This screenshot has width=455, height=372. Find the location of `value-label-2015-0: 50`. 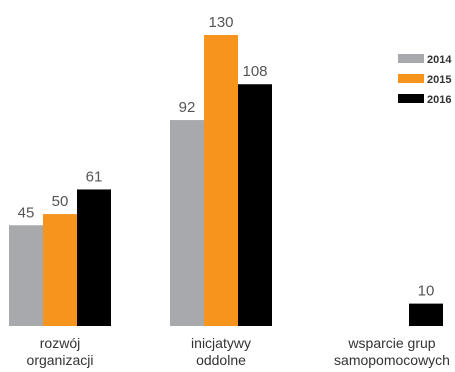

value-label-2015-0: 50 is located at coordinates (60, 201).